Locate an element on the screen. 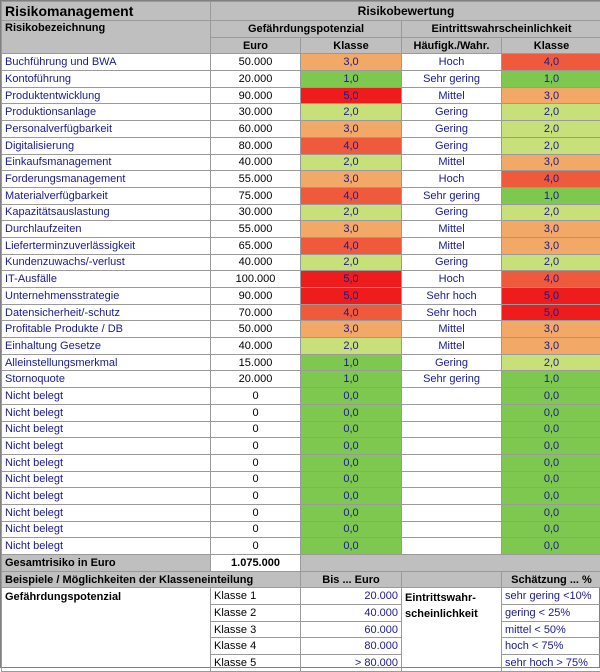  risk-name: IT-Ausfälle is located at coordinates (106, 279).